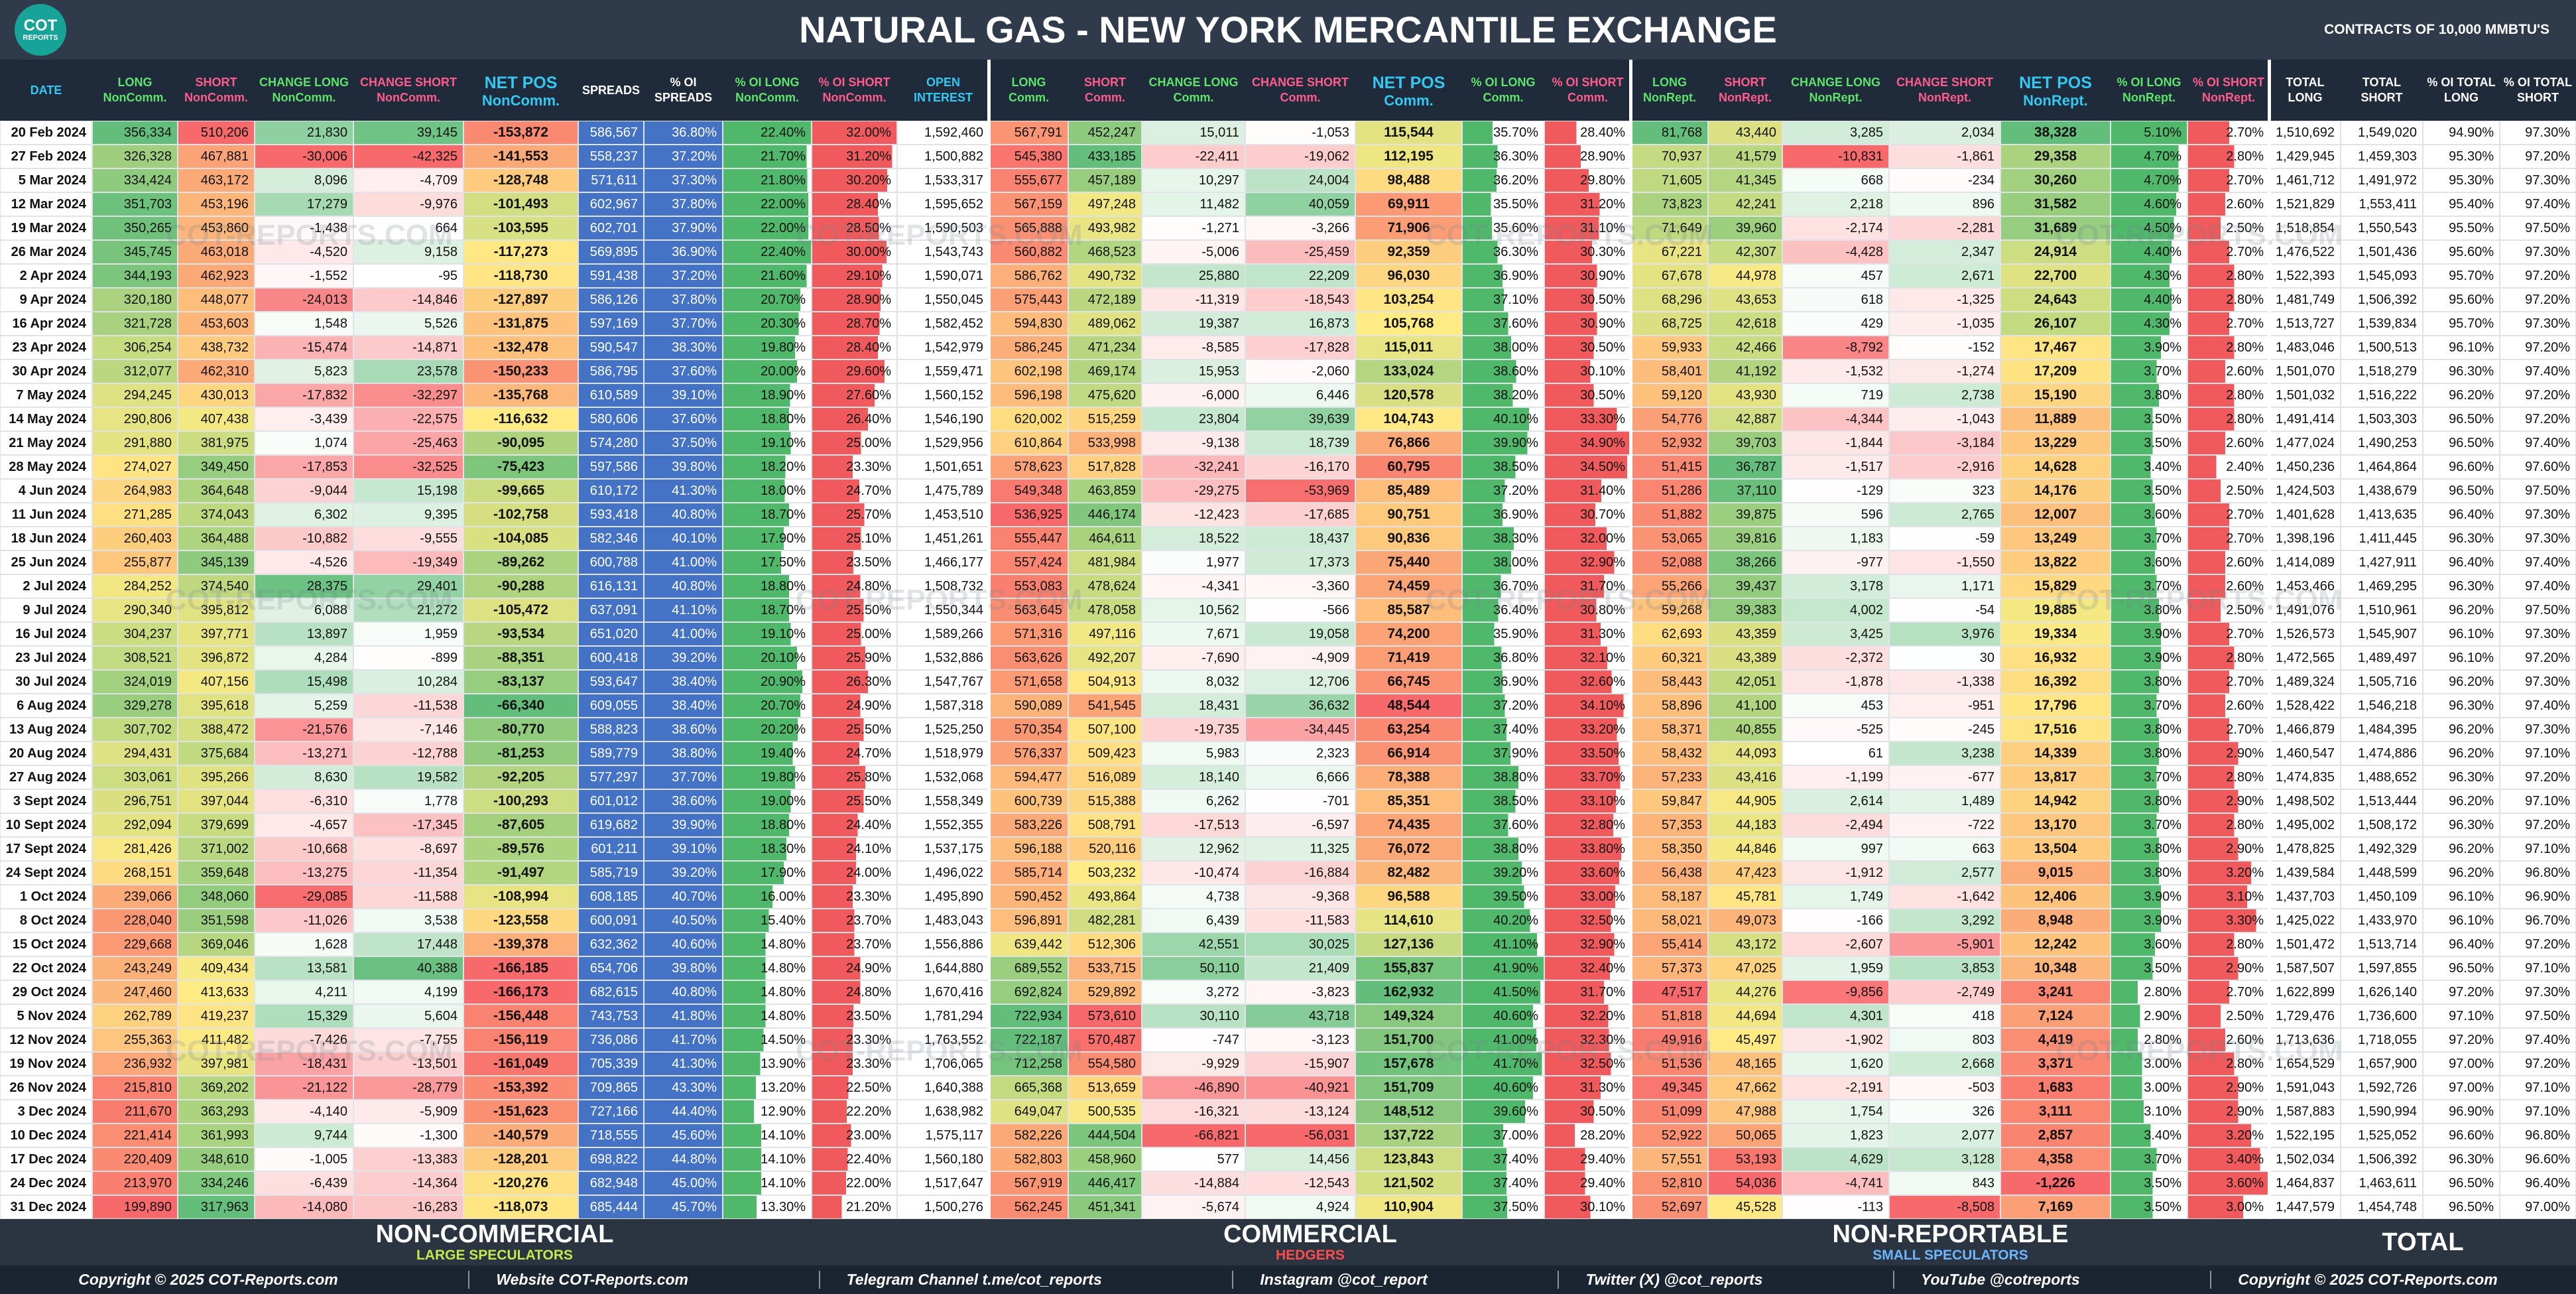 The image size is (2576, 1294). Describe the element at coordinates (611, 396) in the screenshot. I see `data-cell: 610,589` at that location.